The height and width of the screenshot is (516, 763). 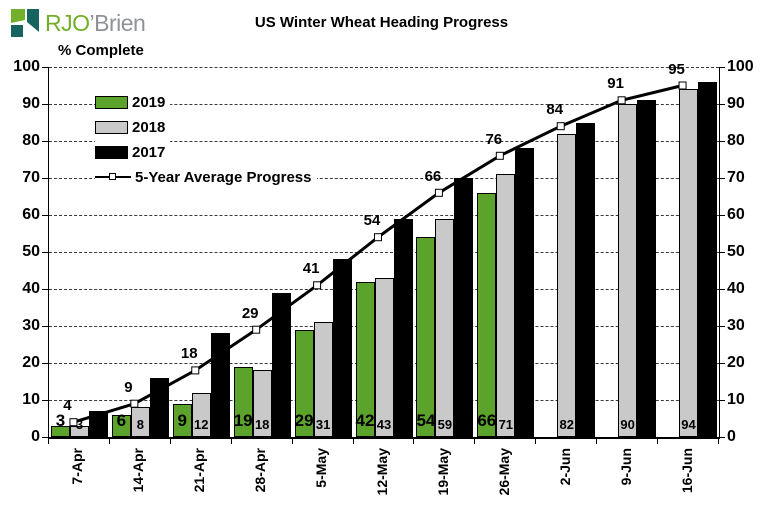 I want to click on y-tick-label-left: 30, so click(x=31, y=325).